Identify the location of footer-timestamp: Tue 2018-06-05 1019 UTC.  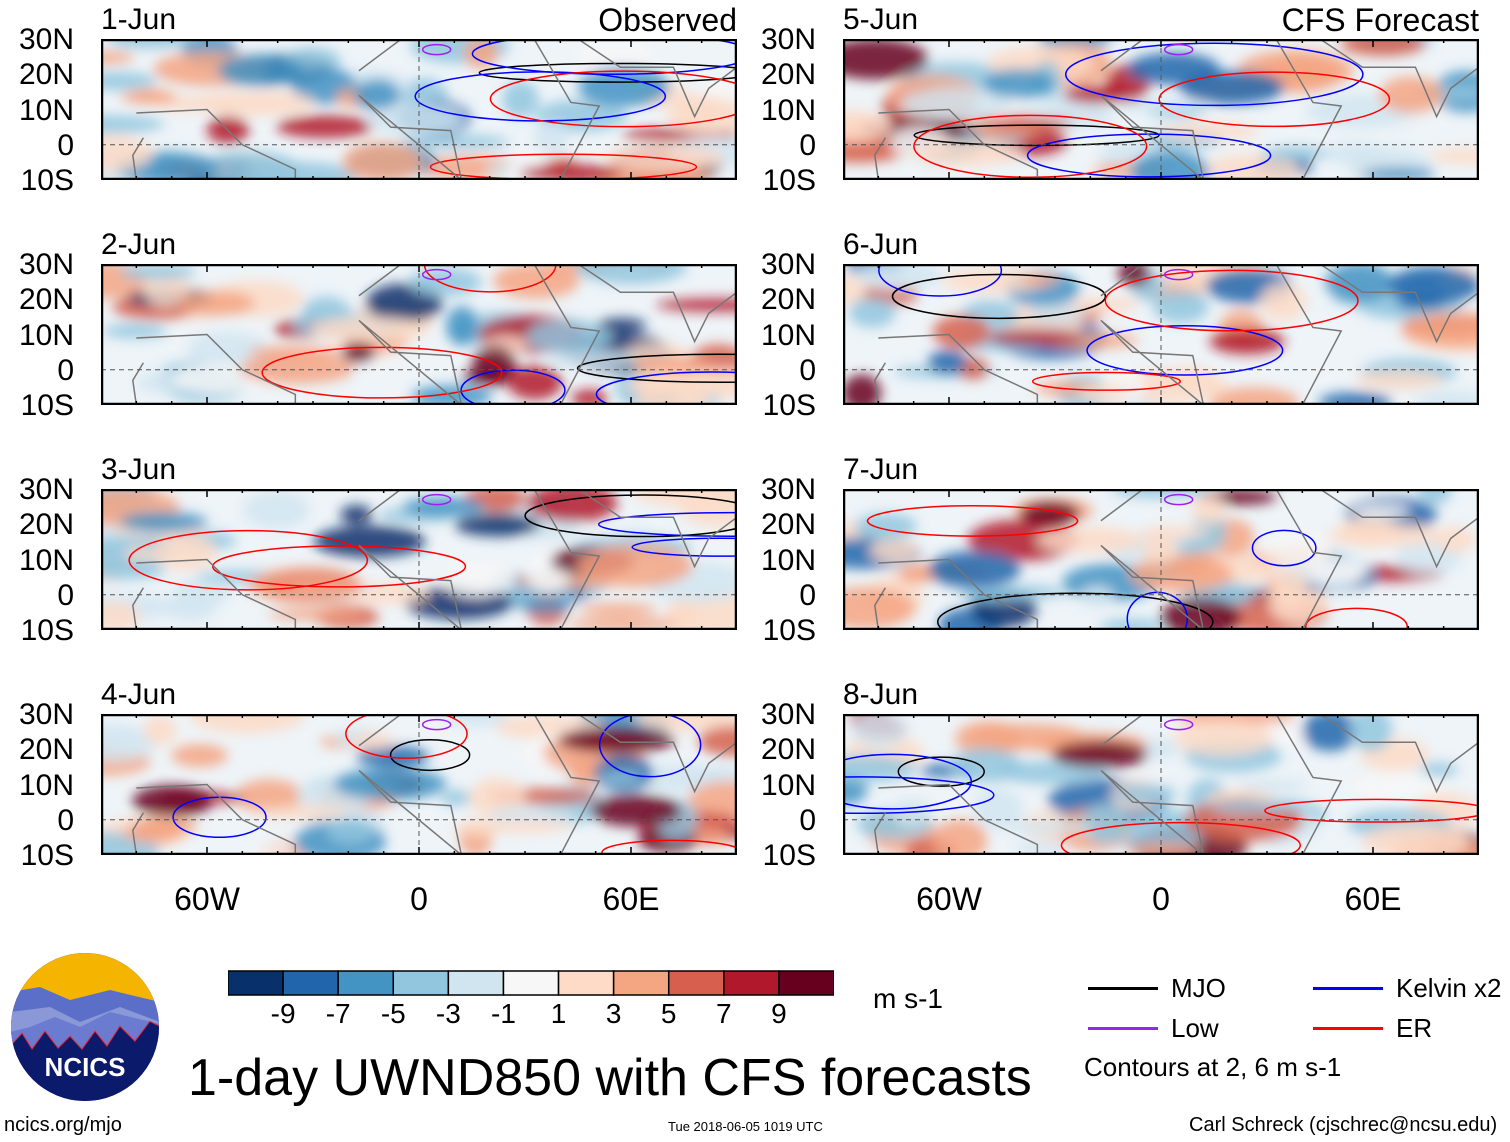
(745, 1126).